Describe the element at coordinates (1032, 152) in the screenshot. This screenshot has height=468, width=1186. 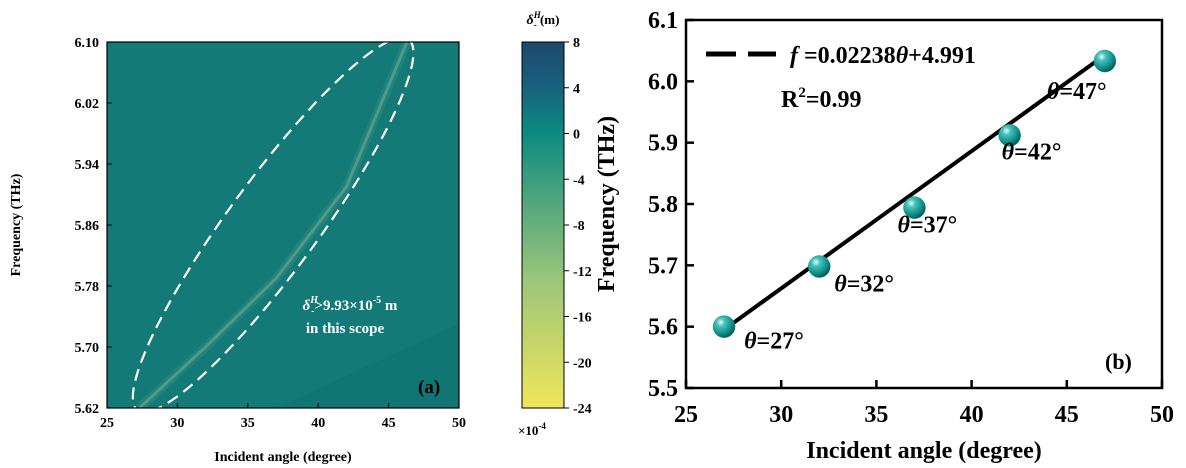
I see `point-label: θ=42°` at that location.